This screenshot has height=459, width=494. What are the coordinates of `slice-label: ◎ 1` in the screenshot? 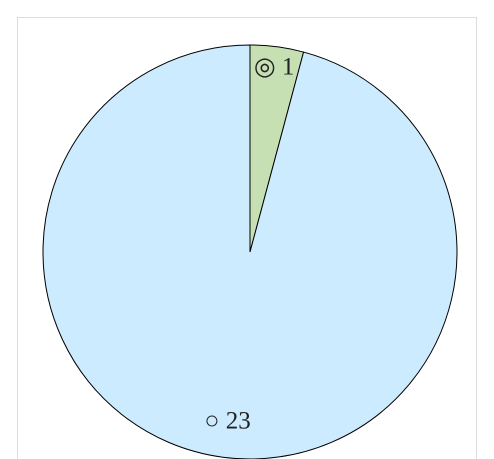 It's located at (274, 66).